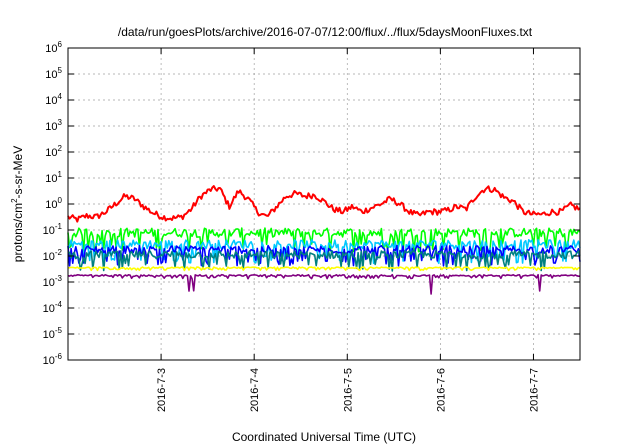 The image size is (640, 448). I want to click on y-axis-label-sup: 2, so click(14, 200).